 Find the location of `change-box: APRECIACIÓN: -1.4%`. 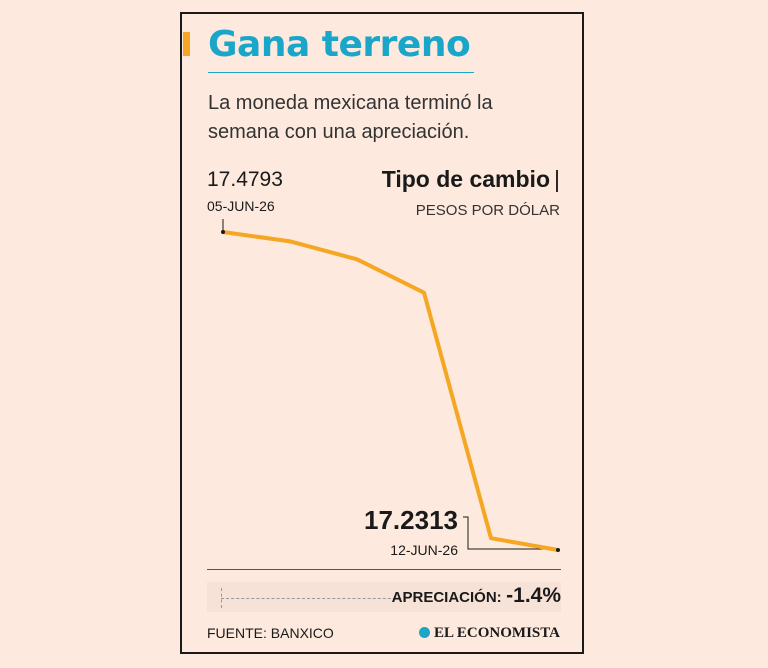

change-box: APRECIACIÓN: -1.4% is located at coordinates (384, 597).